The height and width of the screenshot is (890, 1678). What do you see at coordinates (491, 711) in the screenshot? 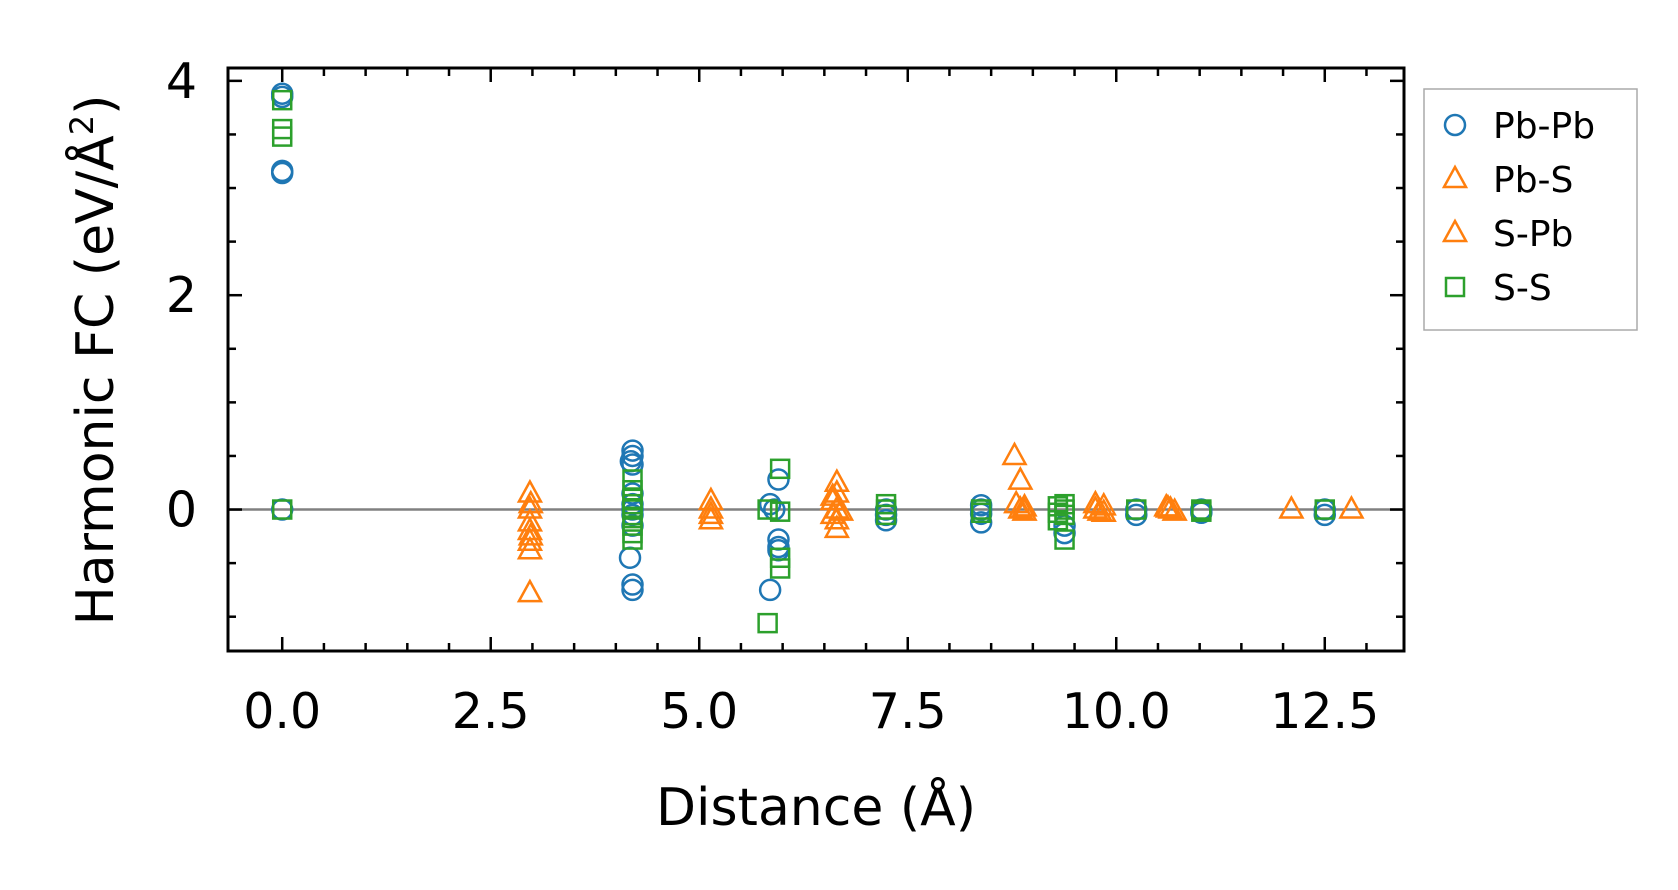
I see `x-tick-label: 2.5` at bounding box center [491, 711].